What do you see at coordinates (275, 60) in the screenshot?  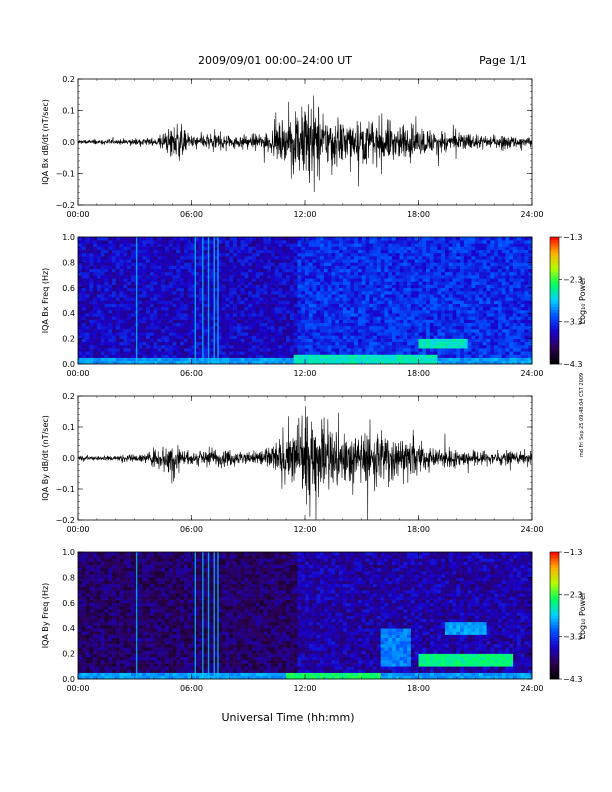 I see `figure-title: 2009/09/01 00:00–24:00 UT` at bounding box center [275, 60].